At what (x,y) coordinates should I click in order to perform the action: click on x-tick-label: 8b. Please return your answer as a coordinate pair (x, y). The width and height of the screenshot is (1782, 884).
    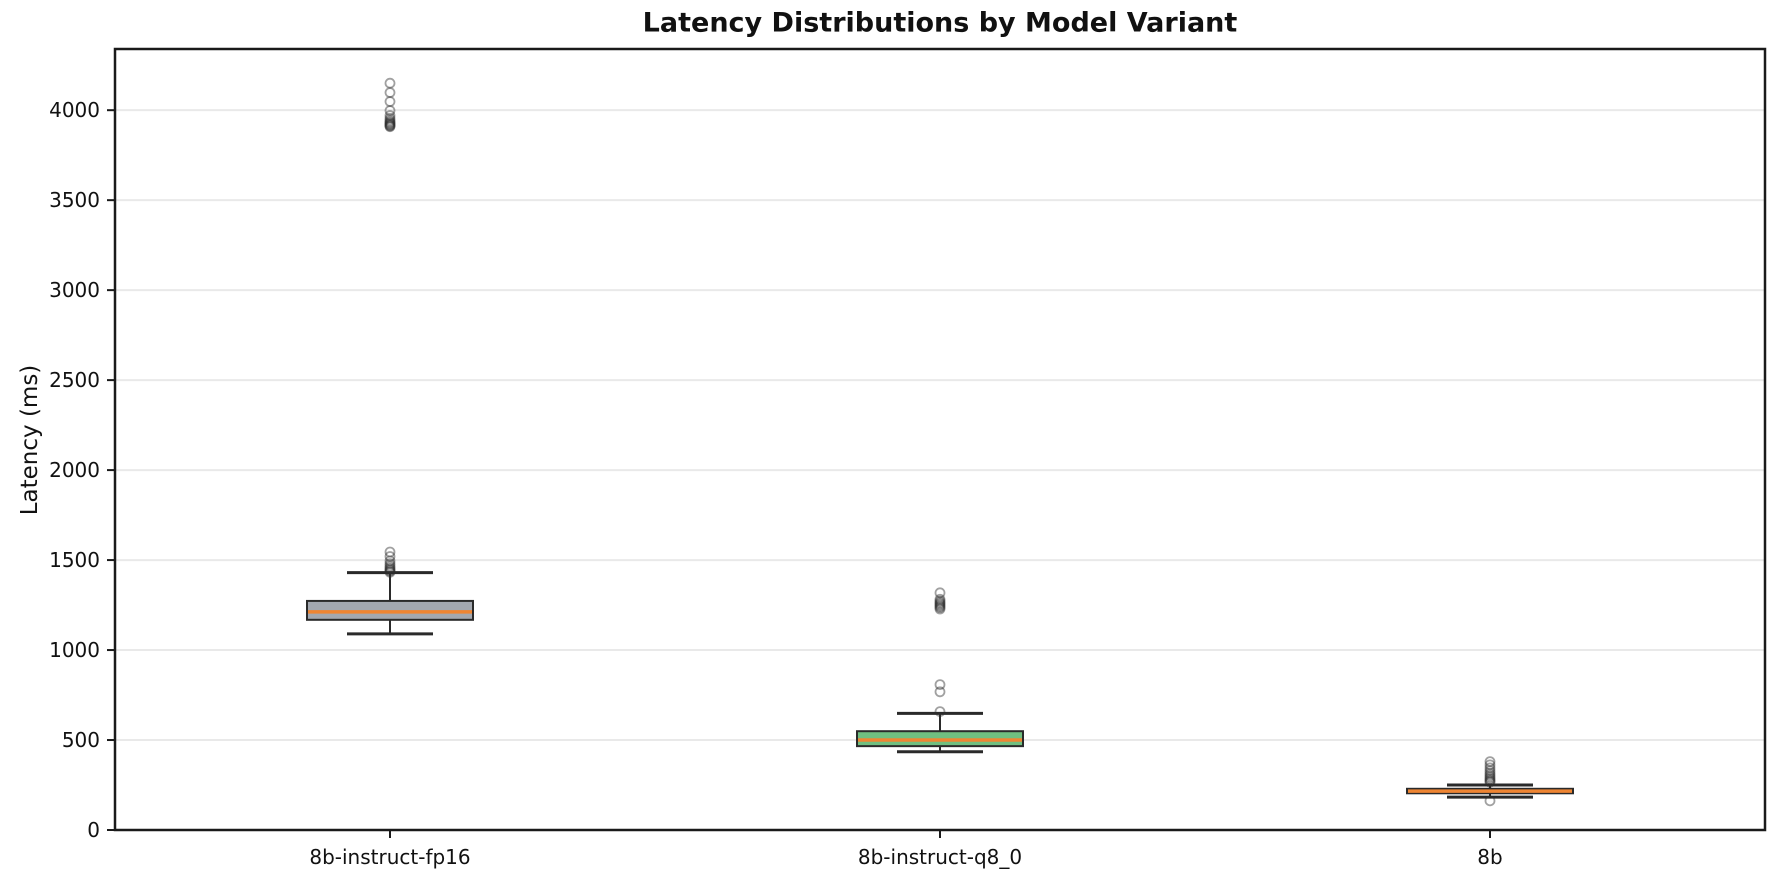
    Looking at the image, I should click on (1489, 857).